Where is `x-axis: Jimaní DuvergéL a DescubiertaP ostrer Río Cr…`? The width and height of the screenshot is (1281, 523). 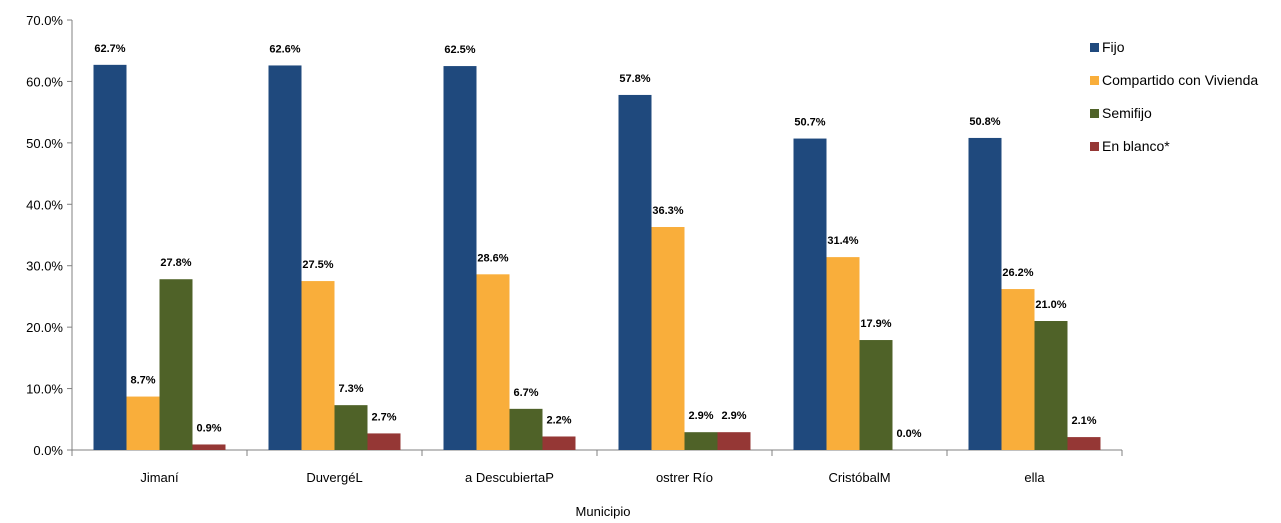 x-axis: Jimaní DuvergéL a DescubiertaP ostrer Río Cr… is located at coordinates (597, 467).